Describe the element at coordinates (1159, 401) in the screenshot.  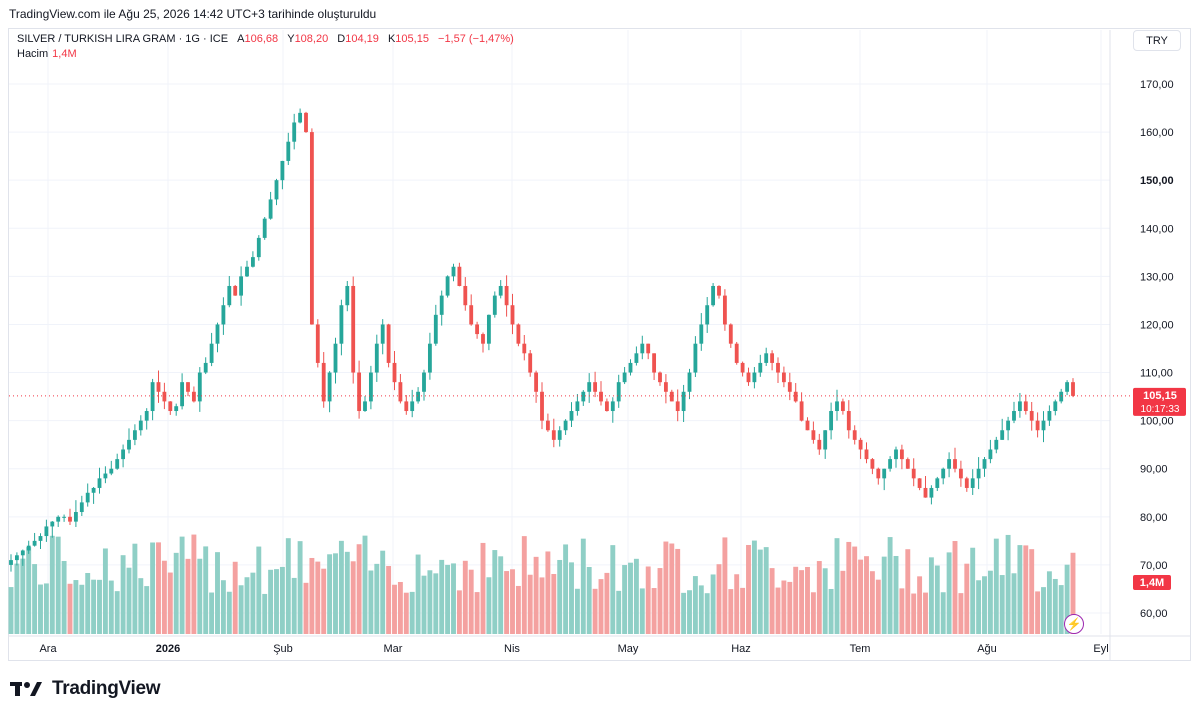
I see `price-tag: 105,15 10:17:33` at that location.